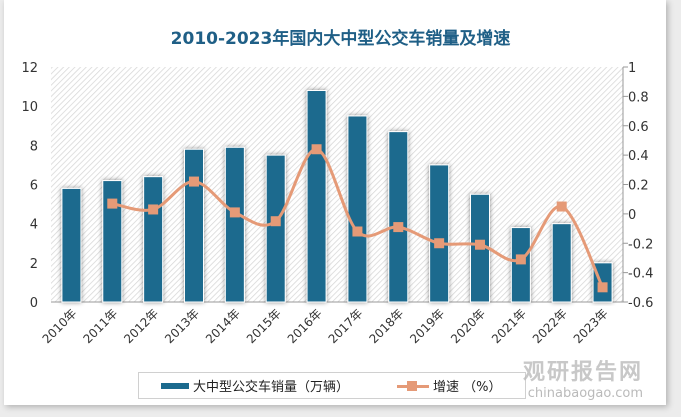 The image size is (681, 417). I want to click on legend-item-sales: 大中型公交车销量（万辆）, so click(255, 385).